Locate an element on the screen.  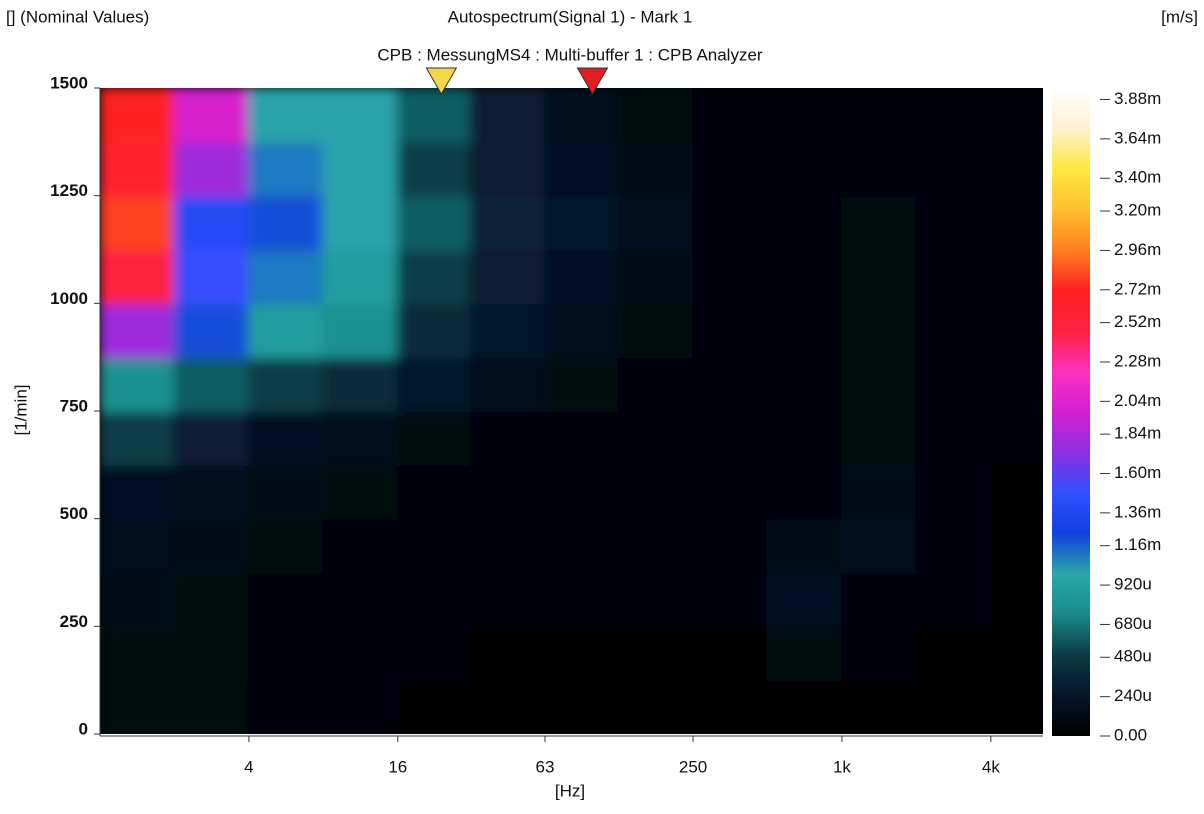
colorbar-tick-label: 1.60m is located at coordinates (1137, 472).